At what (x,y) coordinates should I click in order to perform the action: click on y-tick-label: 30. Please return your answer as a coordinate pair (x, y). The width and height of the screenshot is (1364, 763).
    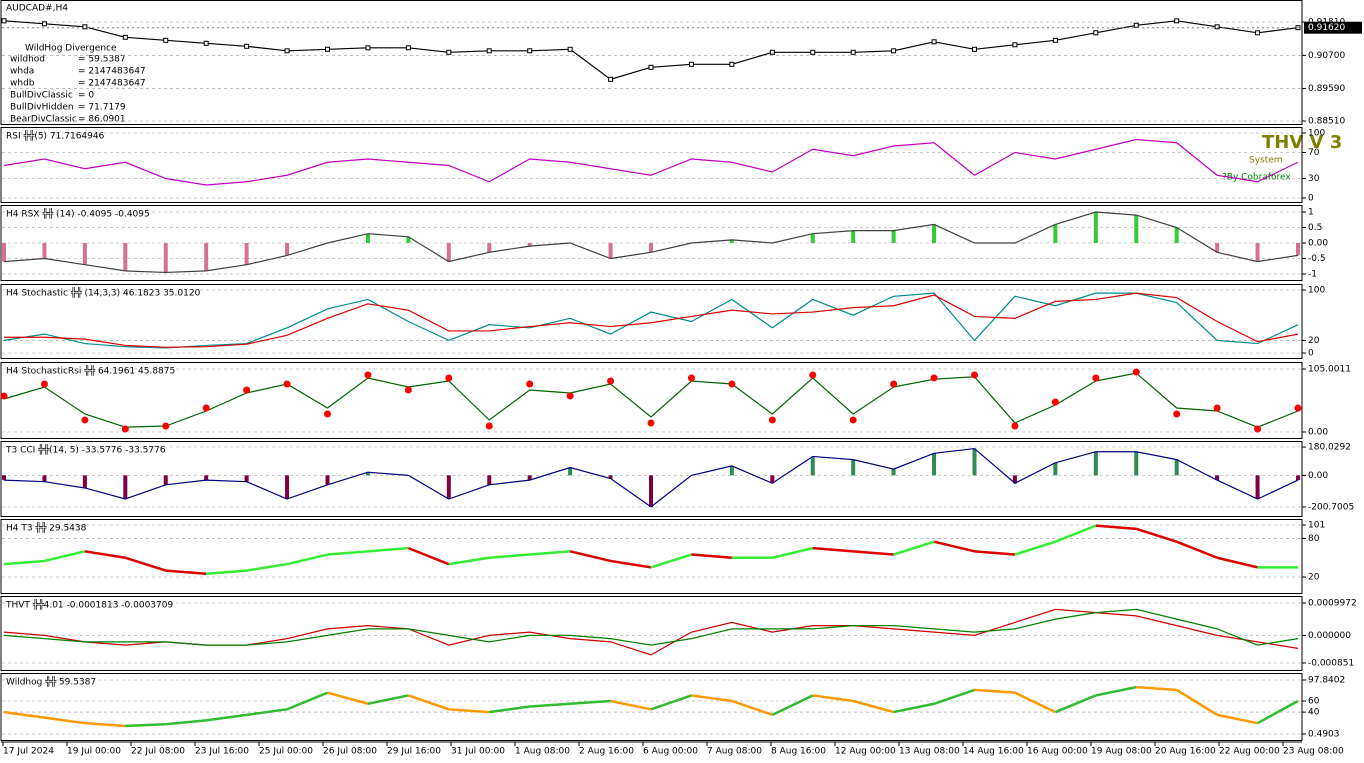
    Looking at the image, I should click on (1314, 179).